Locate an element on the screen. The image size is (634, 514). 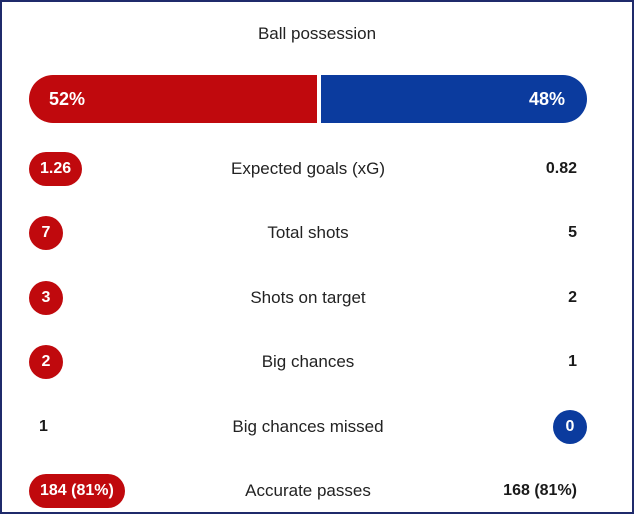
home-value: 7 is located at coordinates (46, 233).